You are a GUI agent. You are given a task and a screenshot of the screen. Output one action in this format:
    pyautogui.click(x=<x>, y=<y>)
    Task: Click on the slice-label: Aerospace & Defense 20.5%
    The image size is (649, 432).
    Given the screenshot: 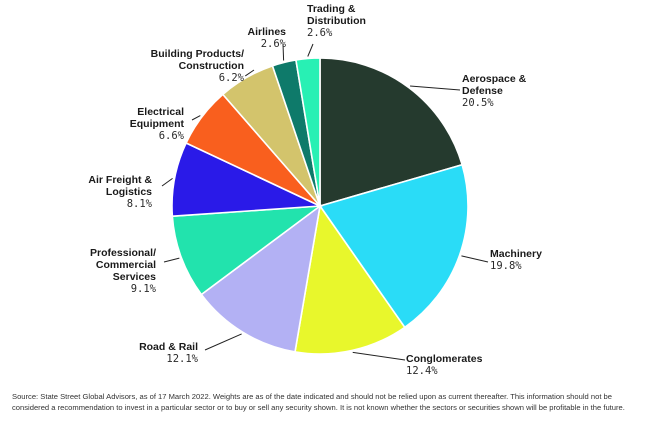 What is the action you would take?
    pyautogui.click(x=494, y=91)
    